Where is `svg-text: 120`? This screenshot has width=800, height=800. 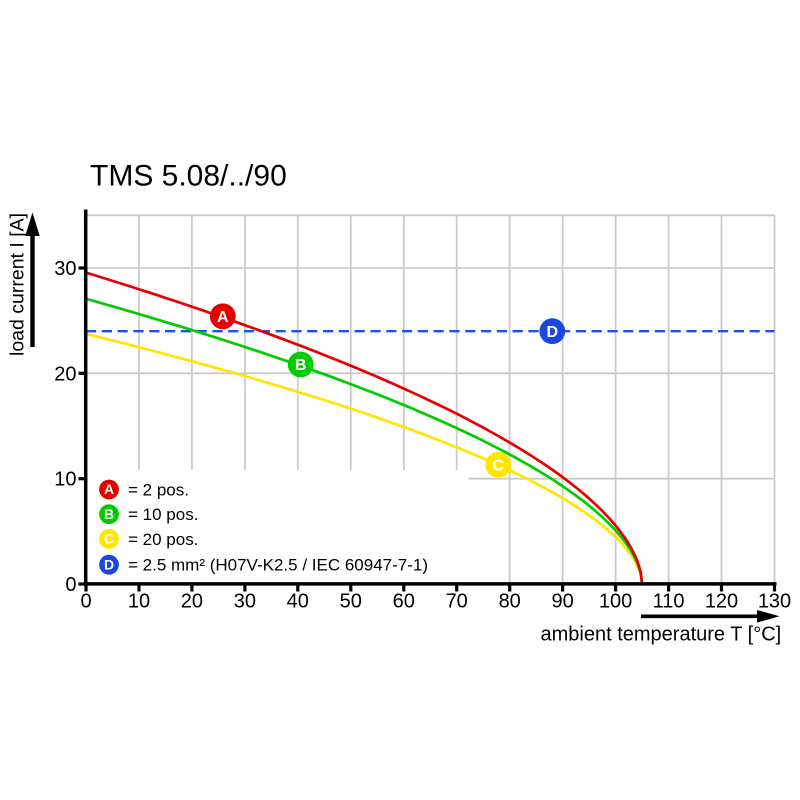
svg-text: 120 is located at coordinates (721, 601).